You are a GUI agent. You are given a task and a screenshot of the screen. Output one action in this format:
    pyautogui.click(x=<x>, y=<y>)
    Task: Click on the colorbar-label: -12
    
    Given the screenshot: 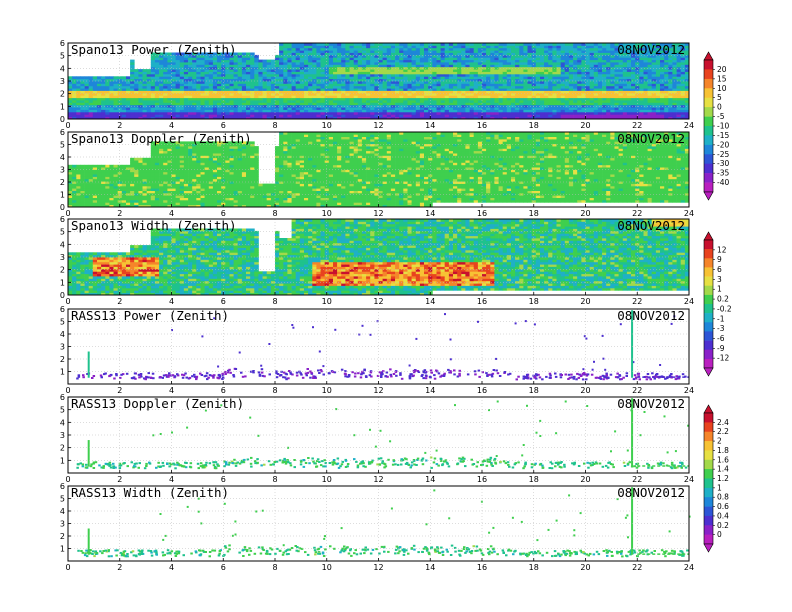 What is the action you would take?
    pyautogui.click(x=723, y=358)
    